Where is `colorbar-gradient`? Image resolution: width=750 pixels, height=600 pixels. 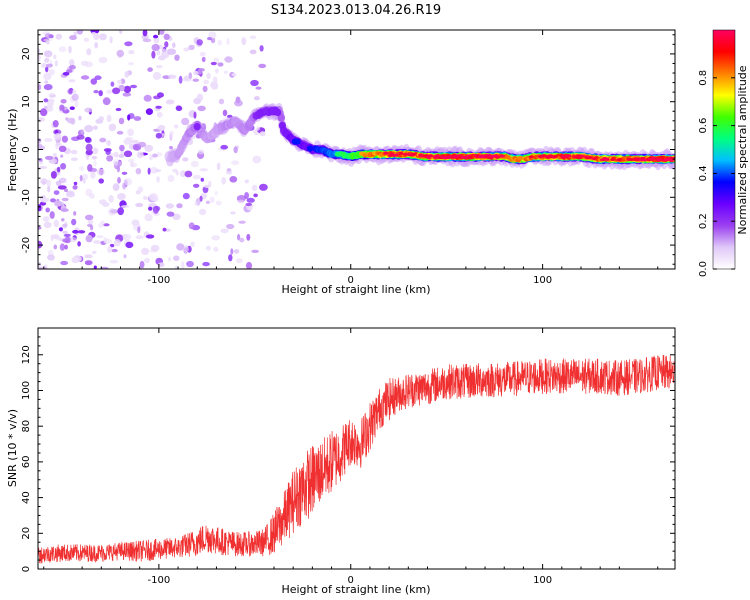 colorbar-gradient is located at coordinates (724, 149).